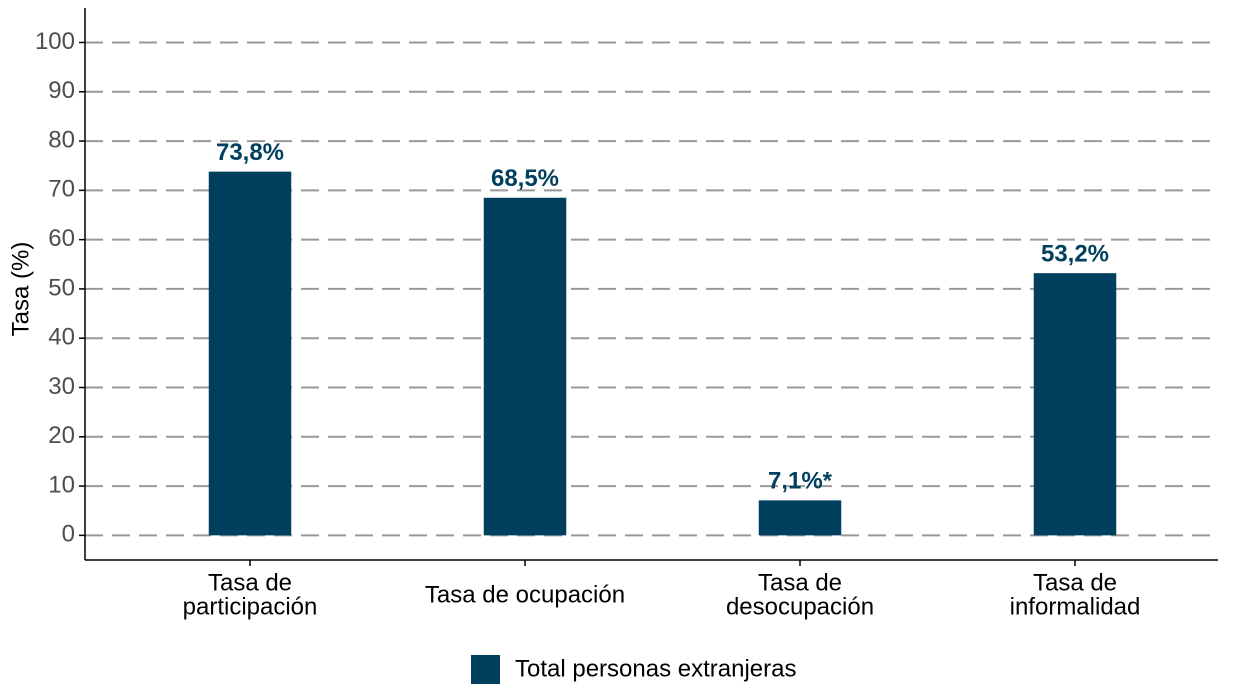 The height and width of the screenshot is (685, 1244). Describe the element at coordinates (61, 139) in the screenshot. I see `y-tick-label: 80` at that location.